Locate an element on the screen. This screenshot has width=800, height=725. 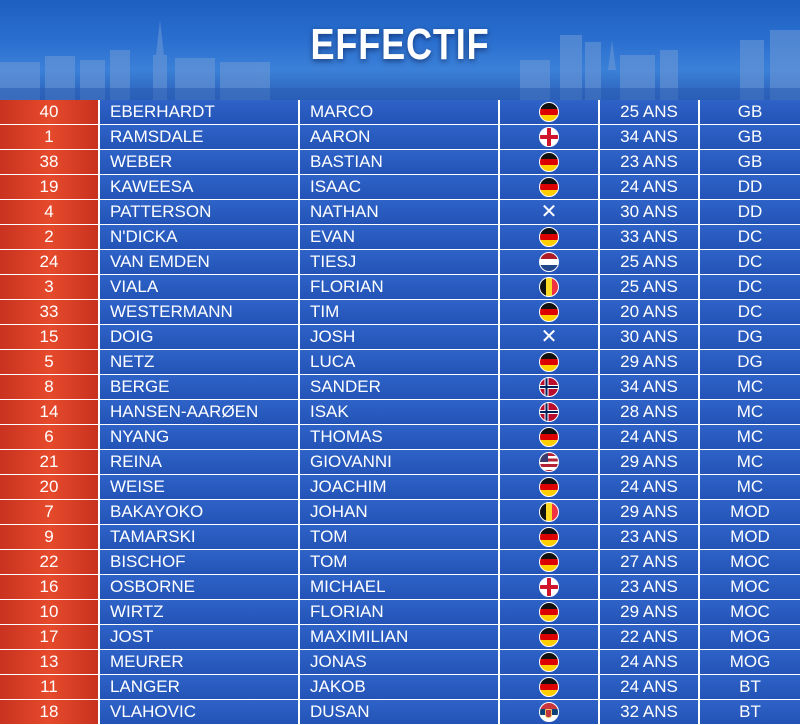
norway-flag-icon is located at coordinates (549, 387).